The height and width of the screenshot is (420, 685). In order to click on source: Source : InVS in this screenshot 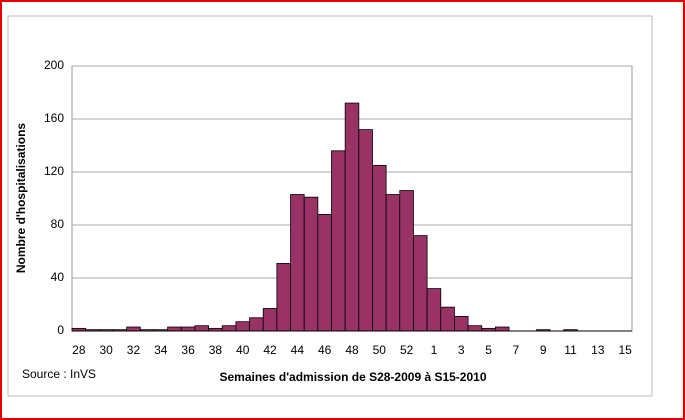, I will do `click(59, 374)`.